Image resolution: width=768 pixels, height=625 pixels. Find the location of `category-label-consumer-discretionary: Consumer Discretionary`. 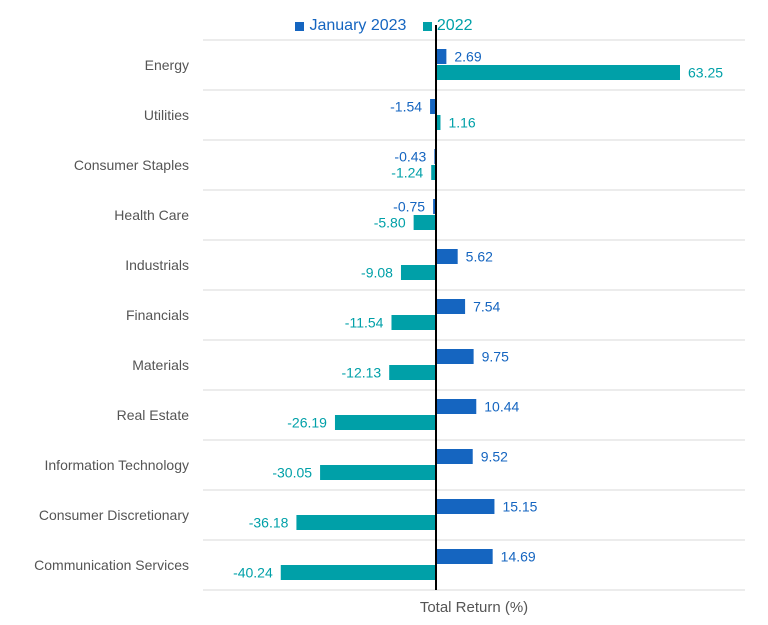

category-label-consumer-discretionary: Consumer Discretionary is located at coordinates (114, 515).